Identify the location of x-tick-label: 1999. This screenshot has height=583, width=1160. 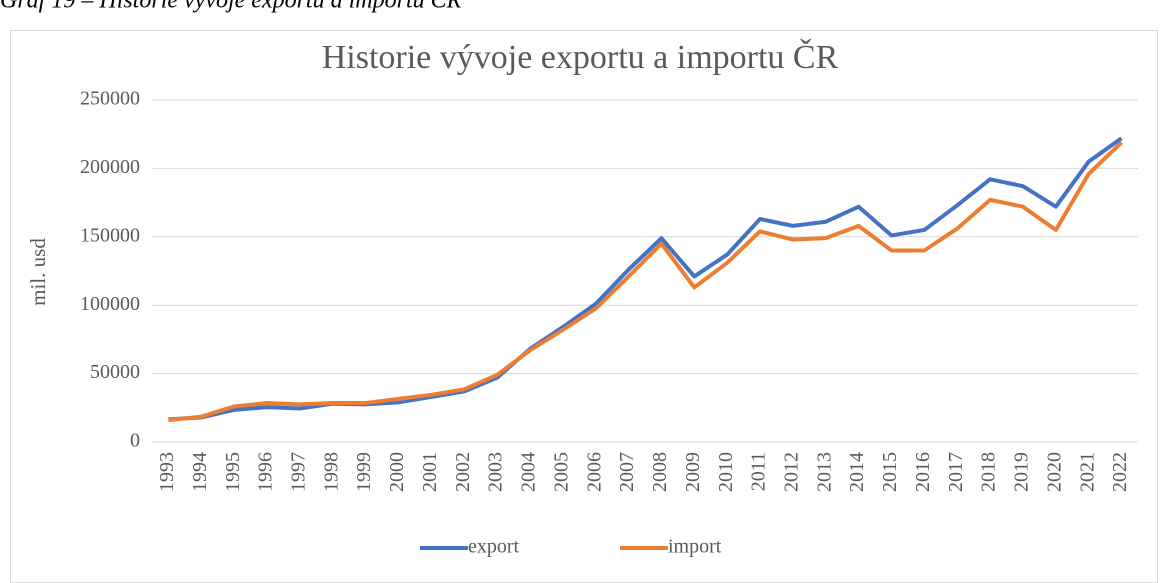
(364, 472).